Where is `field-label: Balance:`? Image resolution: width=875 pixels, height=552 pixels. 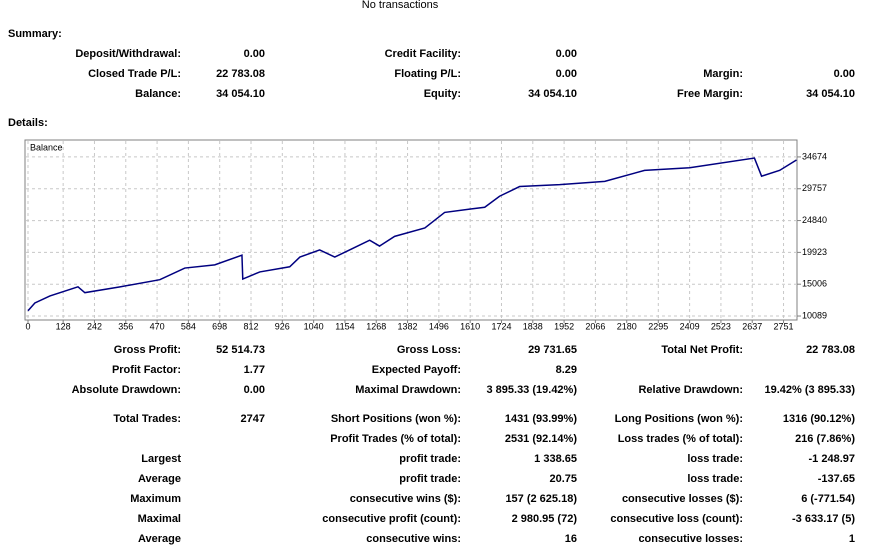
field-label: Balance: is located at coordinates (158, 94).